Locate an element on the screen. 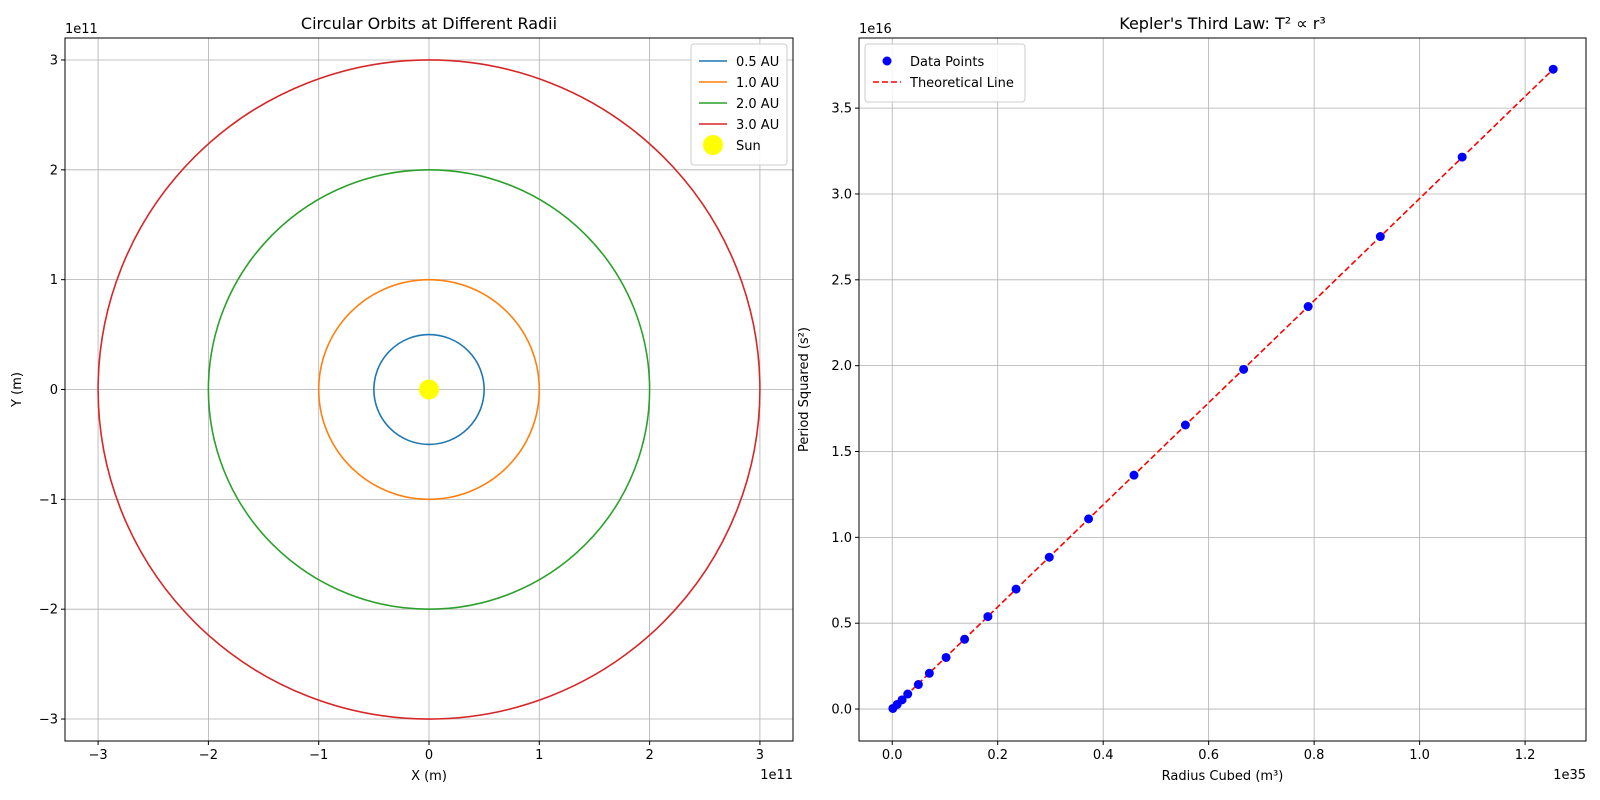 Image resolution: width=1600 pixels, height=800 pixels. x-tick-label: 0.6 is located at coordinates (1208, 755).